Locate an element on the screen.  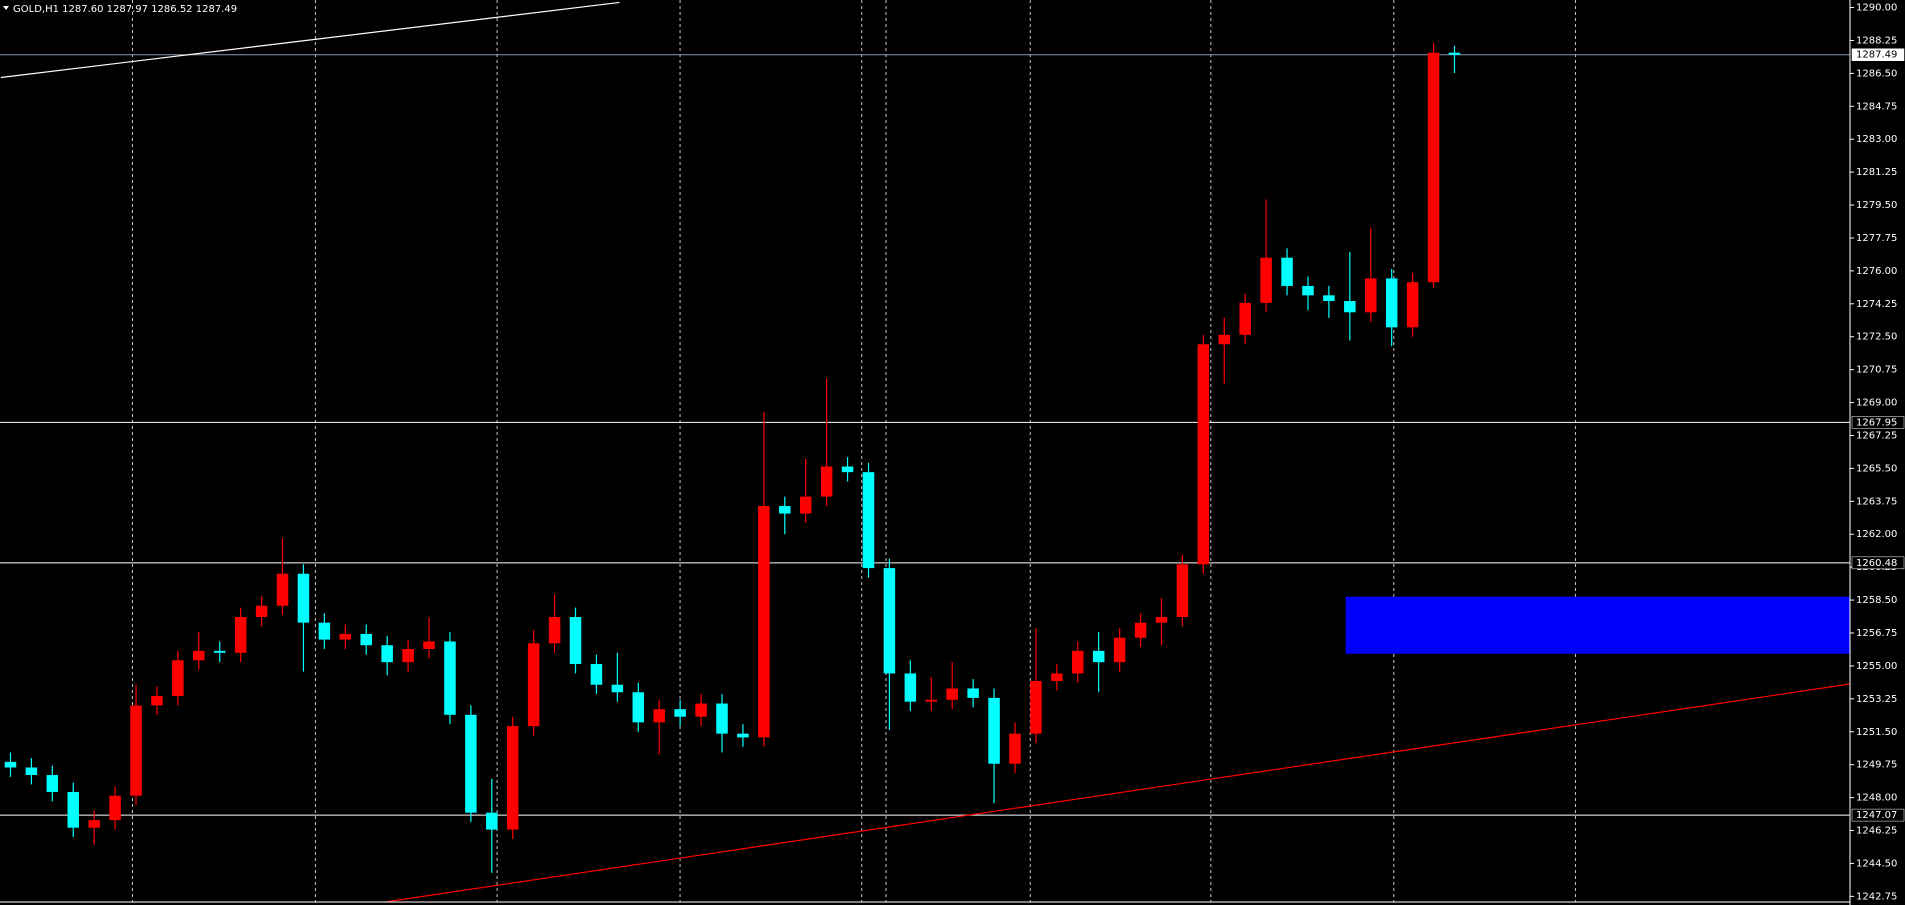
level-label: 1267.95 is located at coordinates (1876, 422).